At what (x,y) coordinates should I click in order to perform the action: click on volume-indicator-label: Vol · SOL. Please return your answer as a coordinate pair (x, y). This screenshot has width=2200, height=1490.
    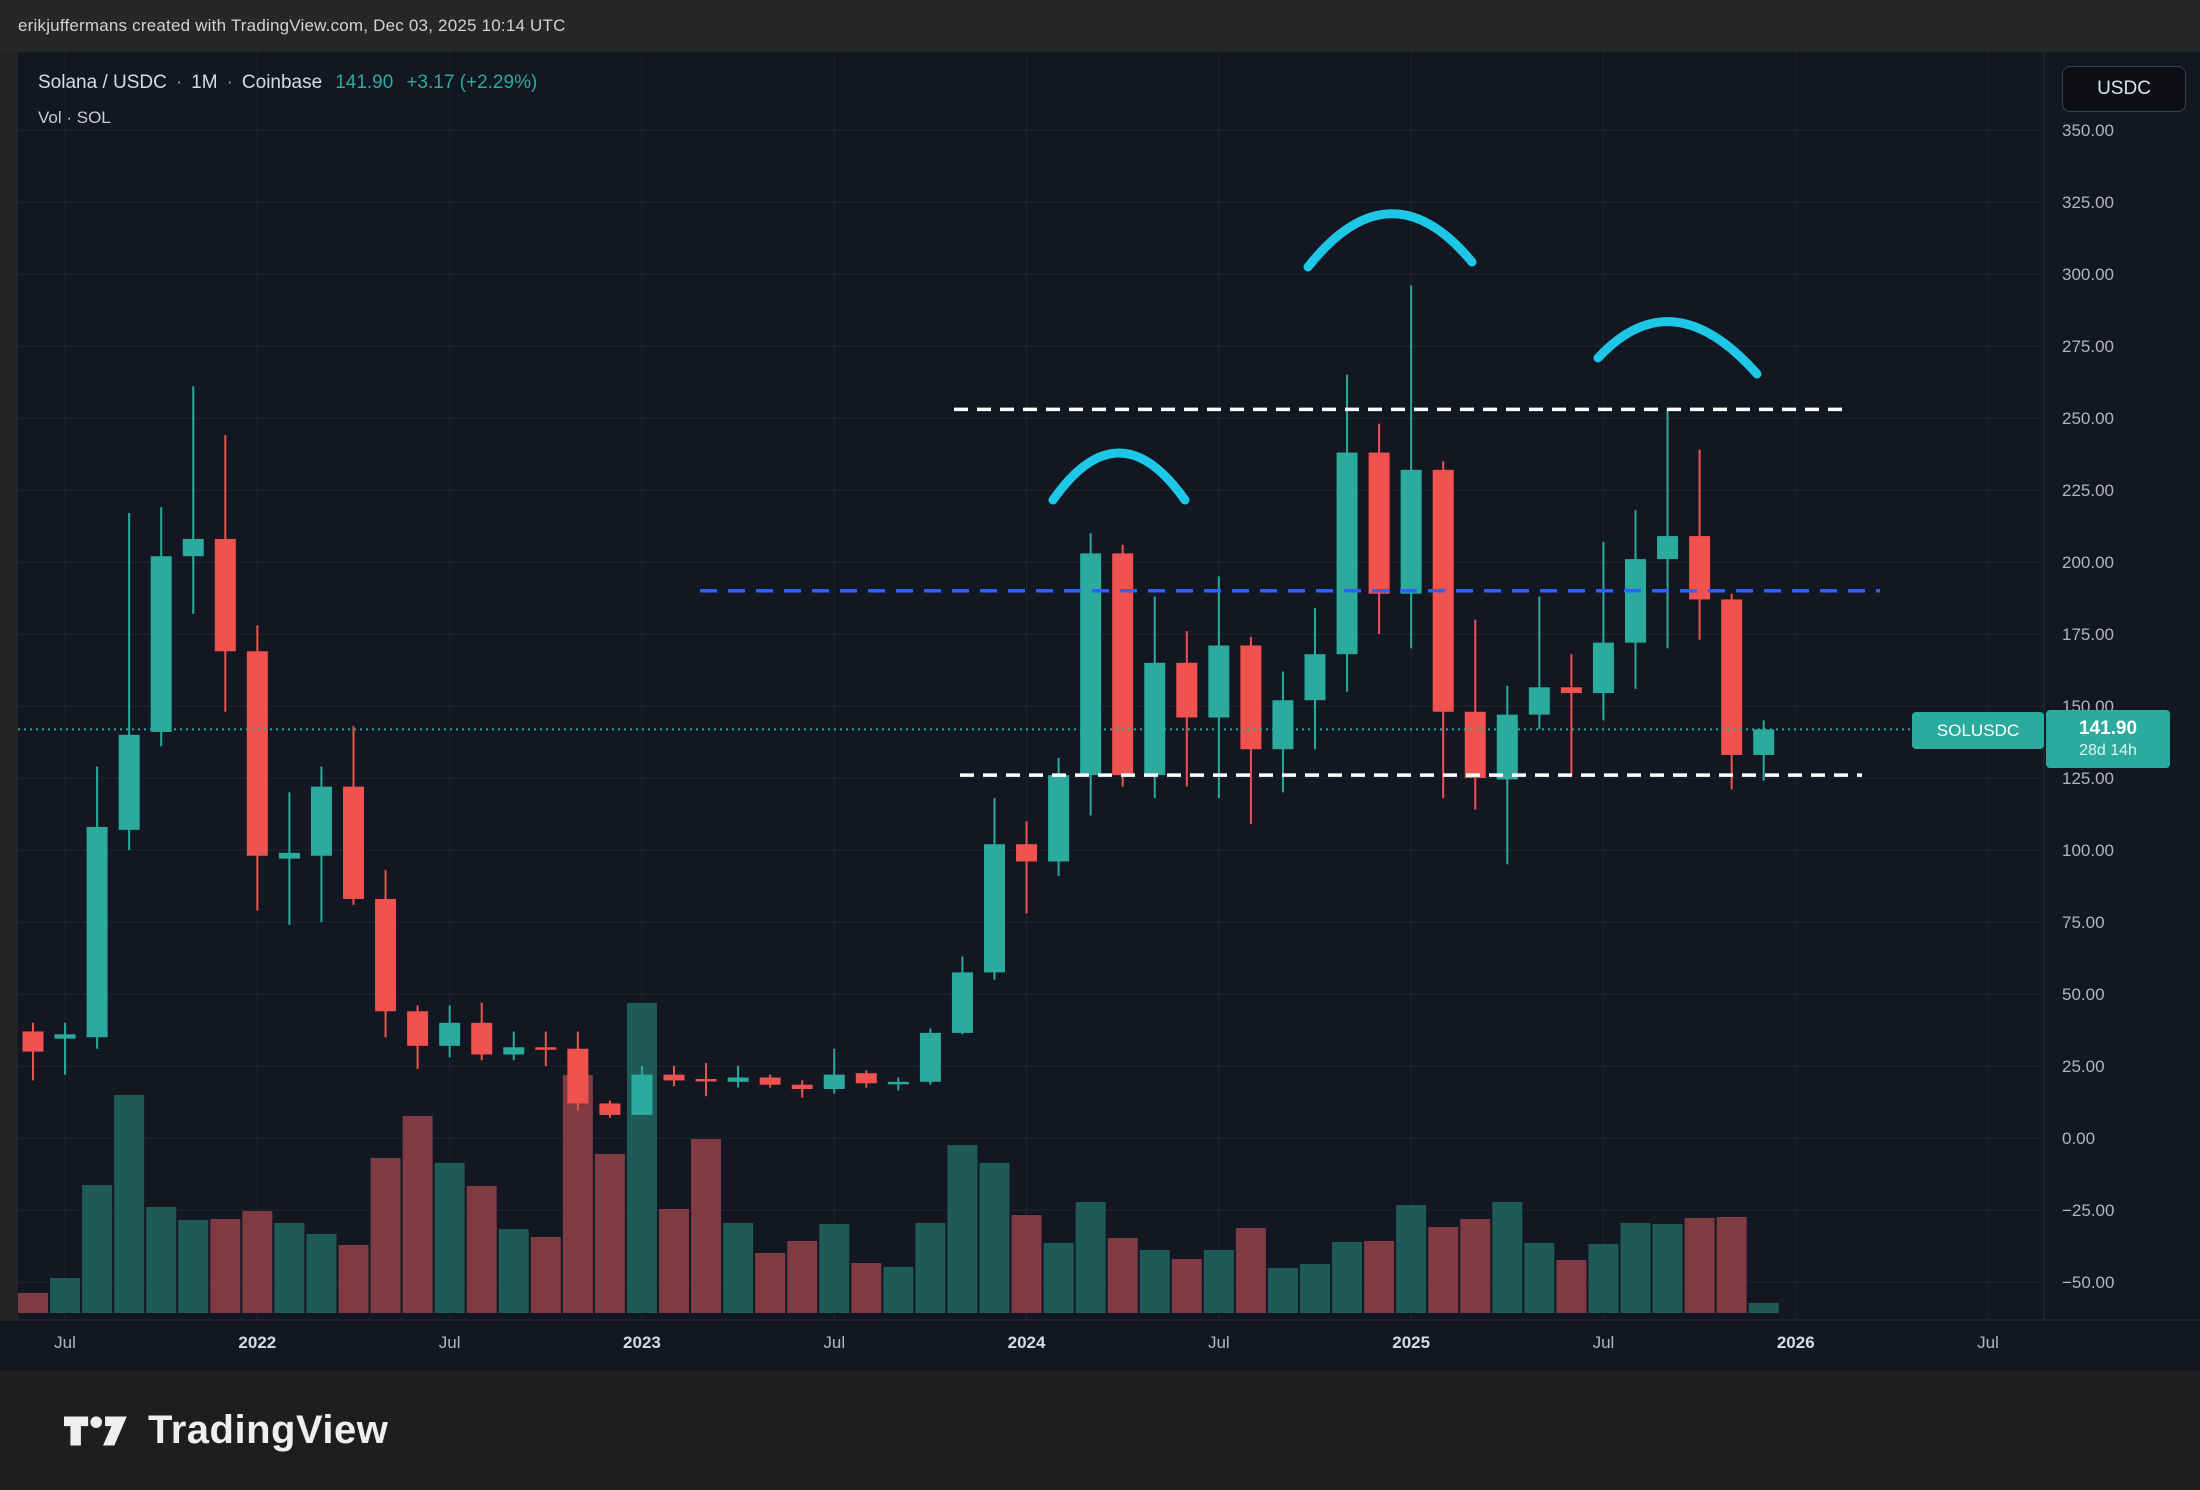
    Looking at the image, I should click on (74, 117).